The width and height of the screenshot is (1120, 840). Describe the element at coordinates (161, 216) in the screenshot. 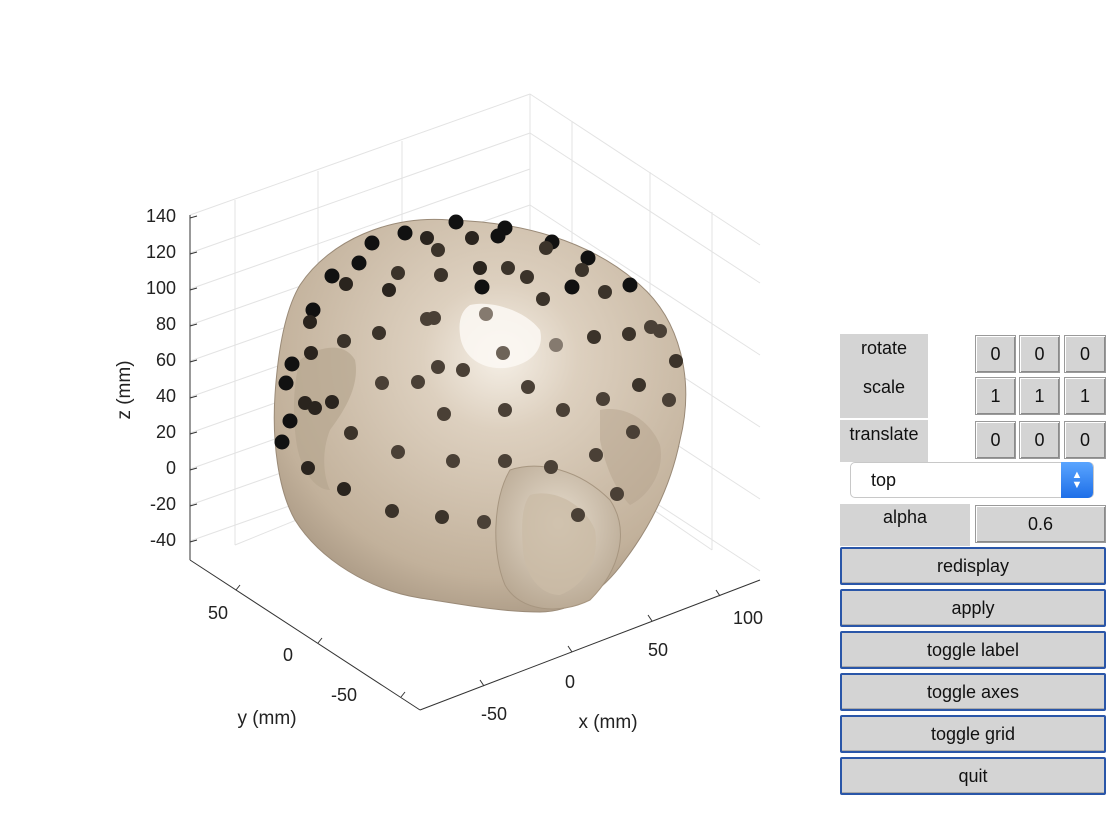

I see `z-tick-label: 140` at that location.